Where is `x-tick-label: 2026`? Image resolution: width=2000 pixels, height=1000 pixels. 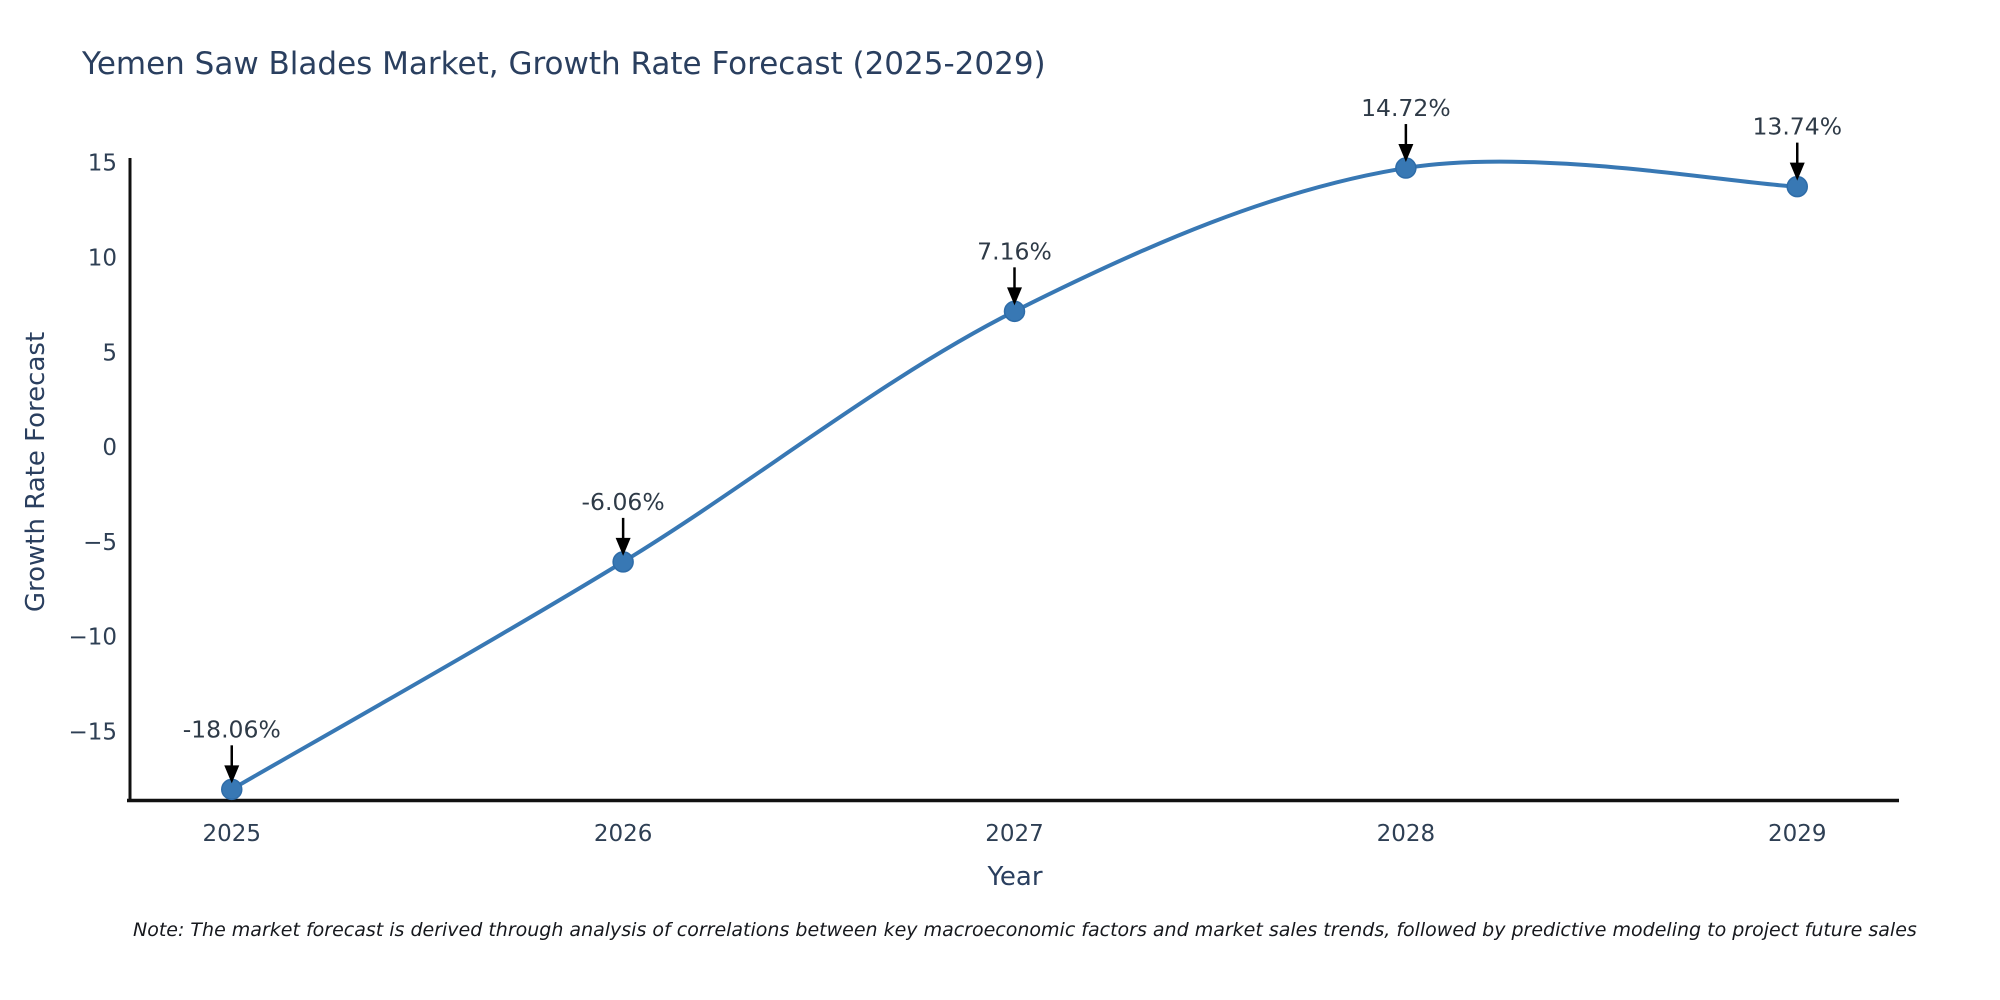 x-tick-label: 2026 is located at coordinates (623, 834).